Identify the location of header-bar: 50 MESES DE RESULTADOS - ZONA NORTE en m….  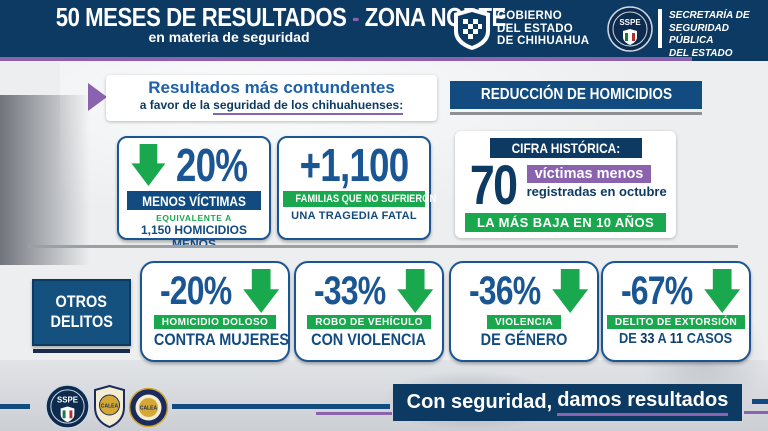
(384, 30).